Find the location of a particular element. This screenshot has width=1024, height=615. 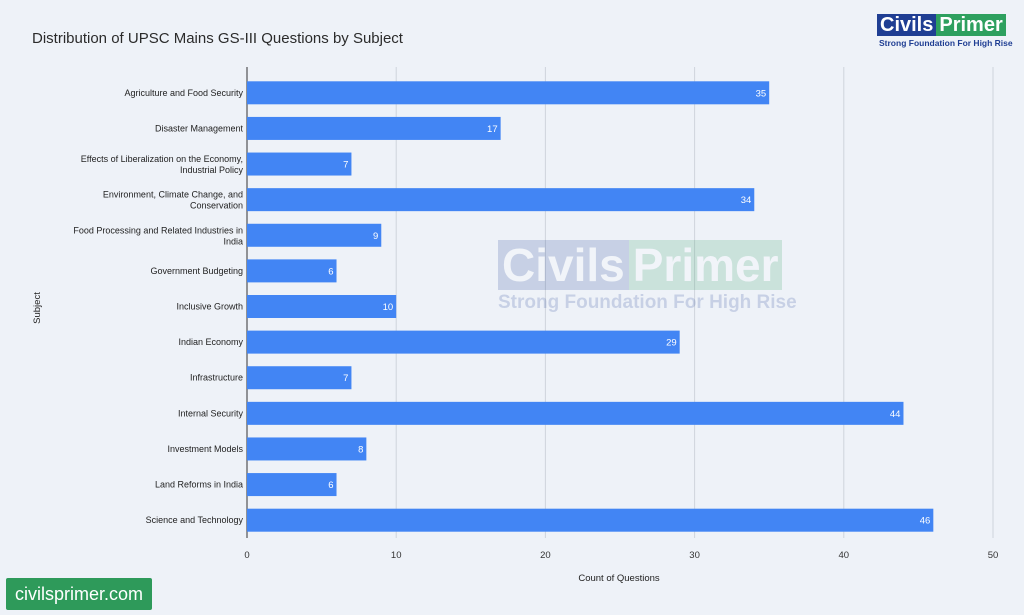

data-label: 10 is located at coordinates (388, 307).